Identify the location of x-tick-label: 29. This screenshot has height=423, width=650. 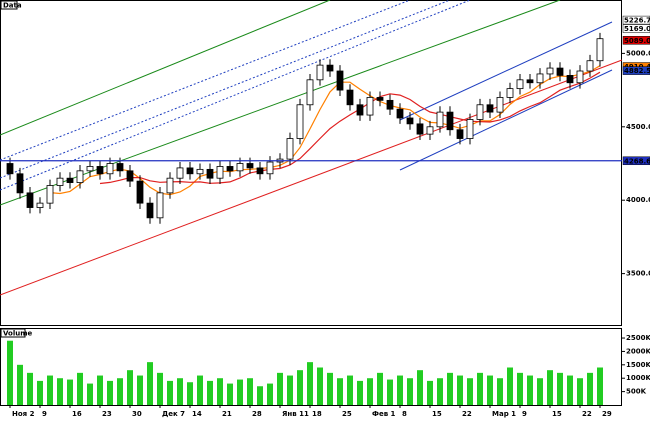
(607, 414).